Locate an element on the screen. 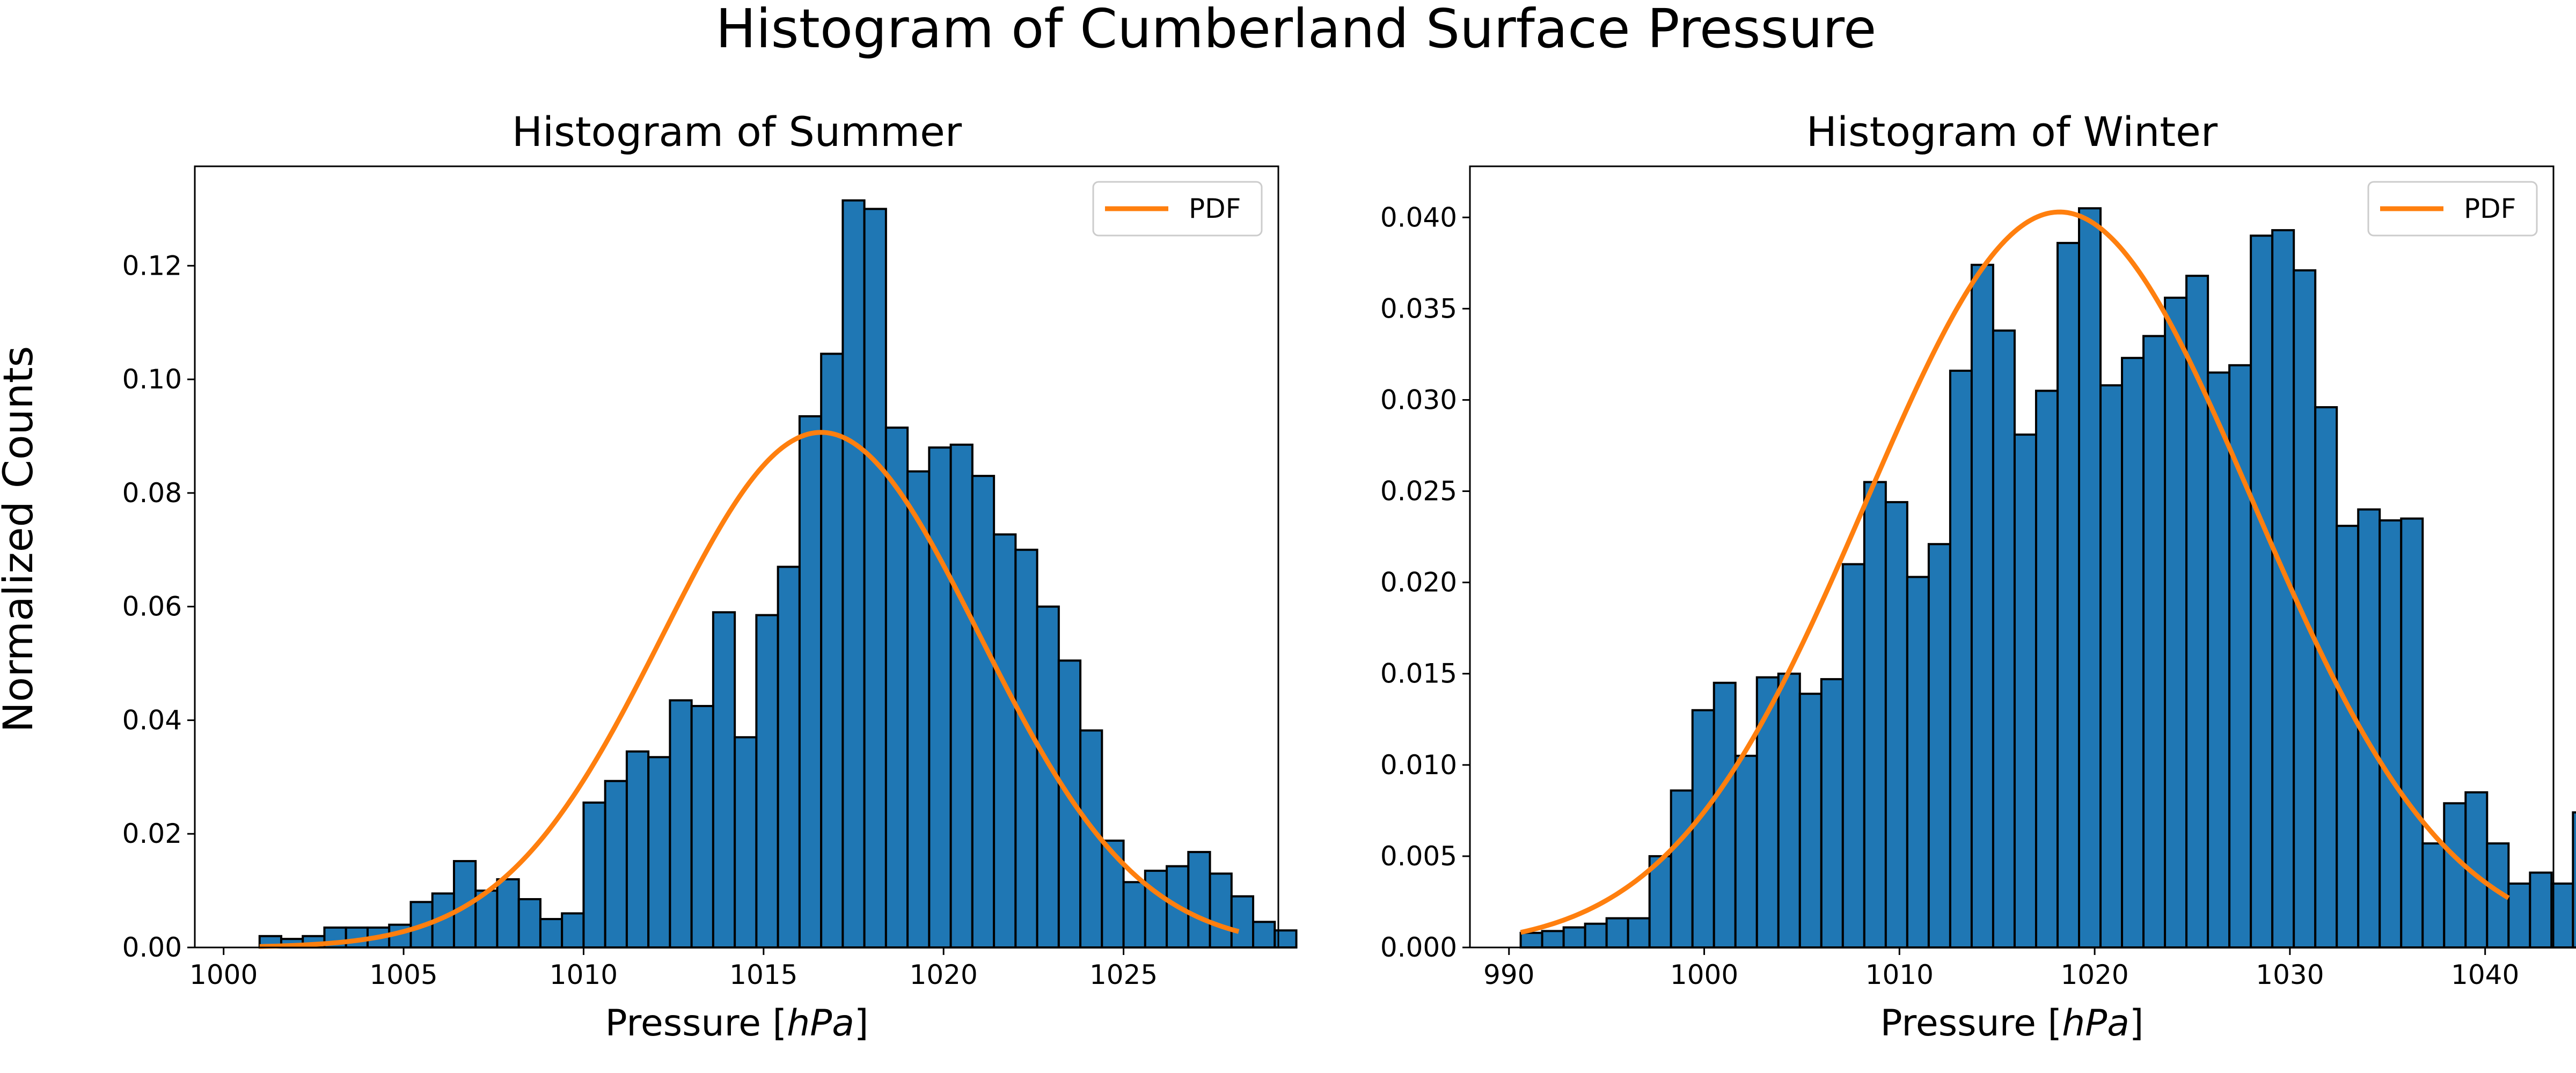  winter-y-tick-label: 0.030 is located at coordinates (1418, 399).